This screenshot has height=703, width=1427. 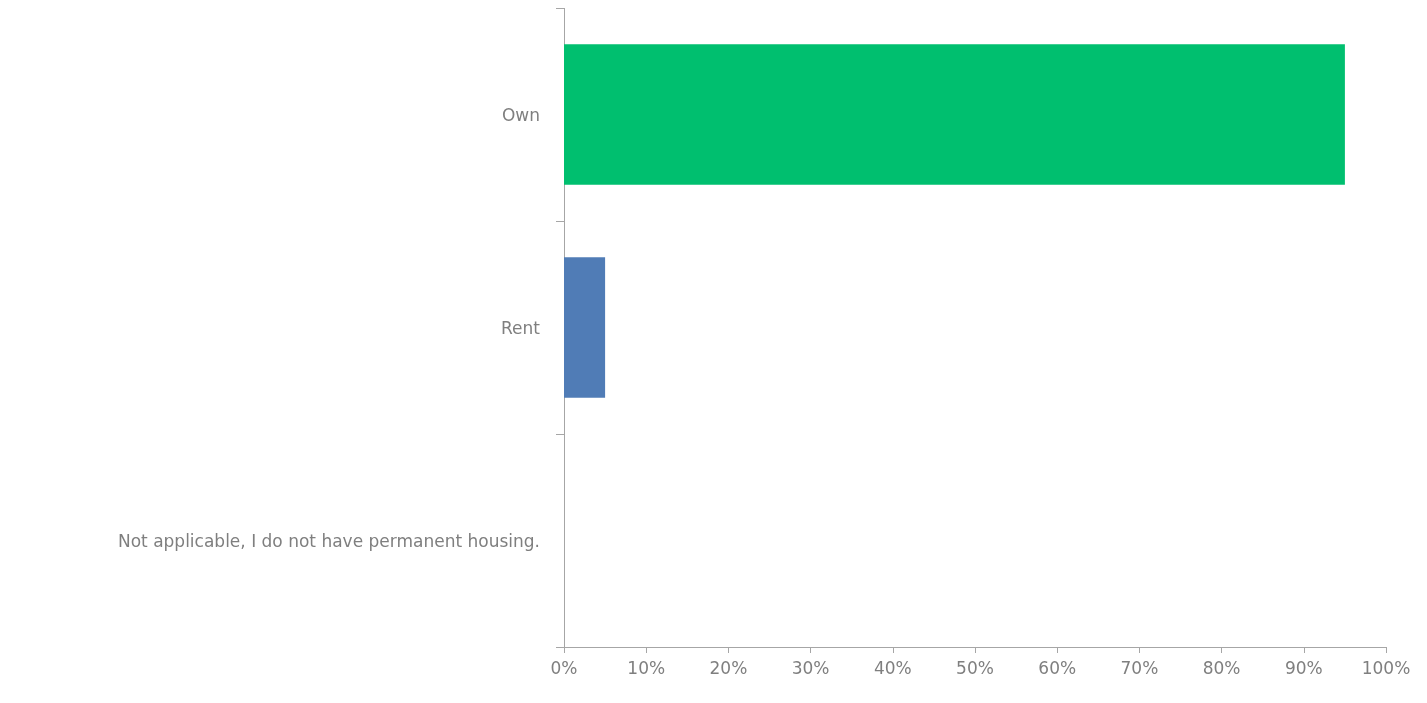 What do you see at coordinates (810, 667) in the screenshot?
I see `x-tick-label: 30%` at bounding box center [810, 667].